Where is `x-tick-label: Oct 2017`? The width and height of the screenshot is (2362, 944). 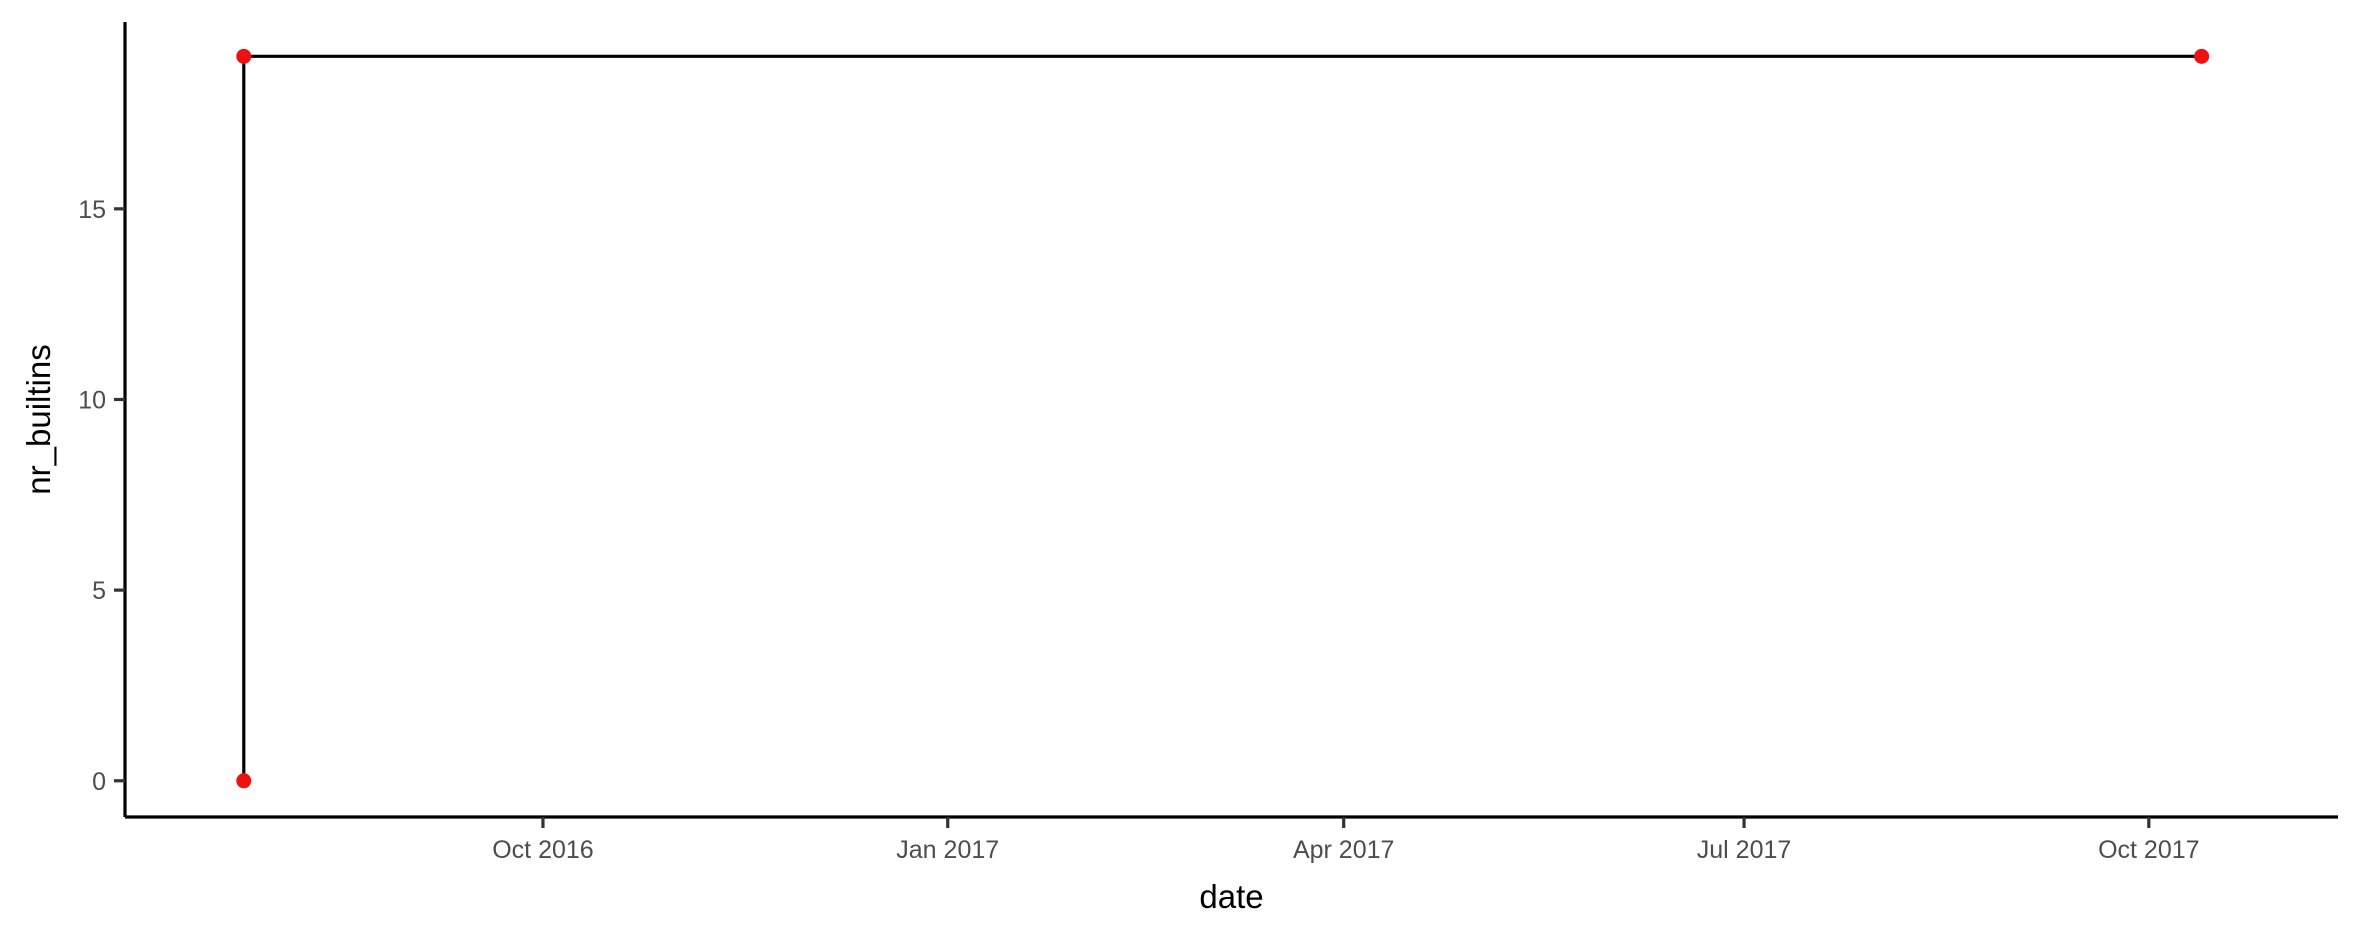 x-tick-label: Oct 2017 is located at coordinates (2148, 850).